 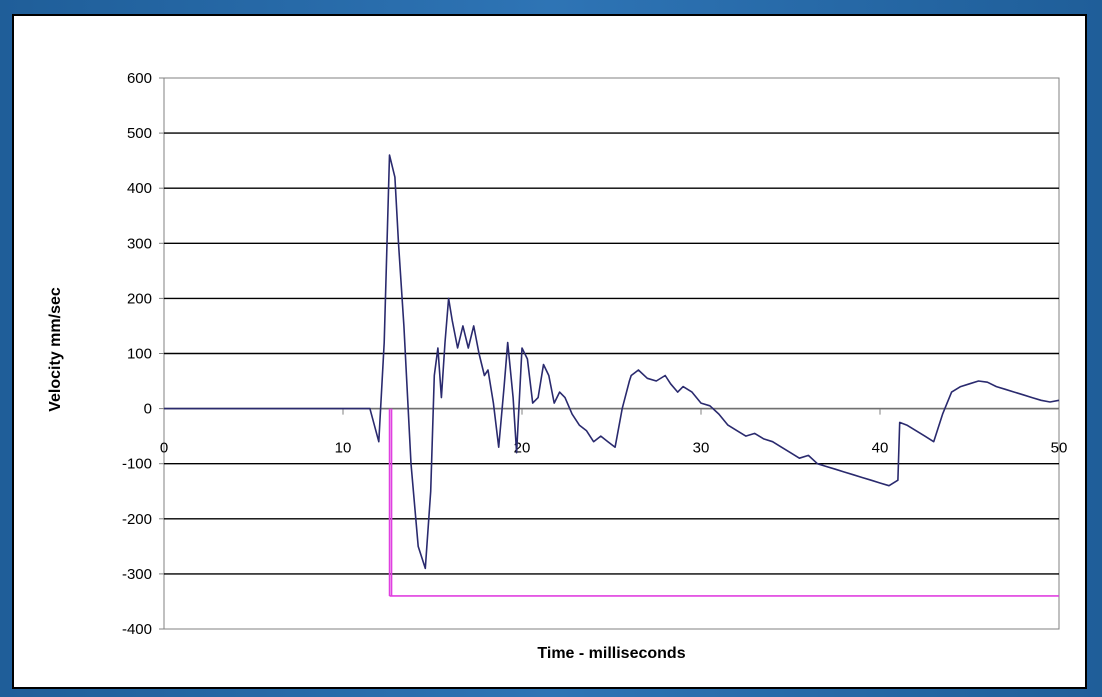 What do you see at coordinates (139, 354) in the screenshot?
I see `y-tick-label: 100` at bounding box center [139, 354].